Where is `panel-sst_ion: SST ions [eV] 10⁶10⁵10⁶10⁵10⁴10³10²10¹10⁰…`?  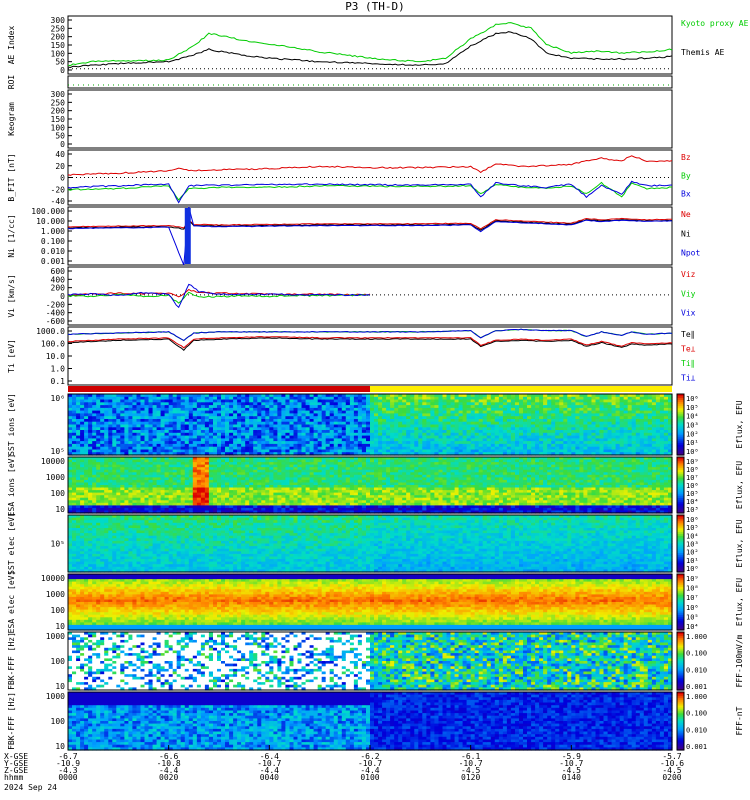
panel-sst_ion: SST ions [eV] 10⁶10⁵10⁶10⁵10⁴10³10²10¹10⁰… is located at coordinates (375, 424).